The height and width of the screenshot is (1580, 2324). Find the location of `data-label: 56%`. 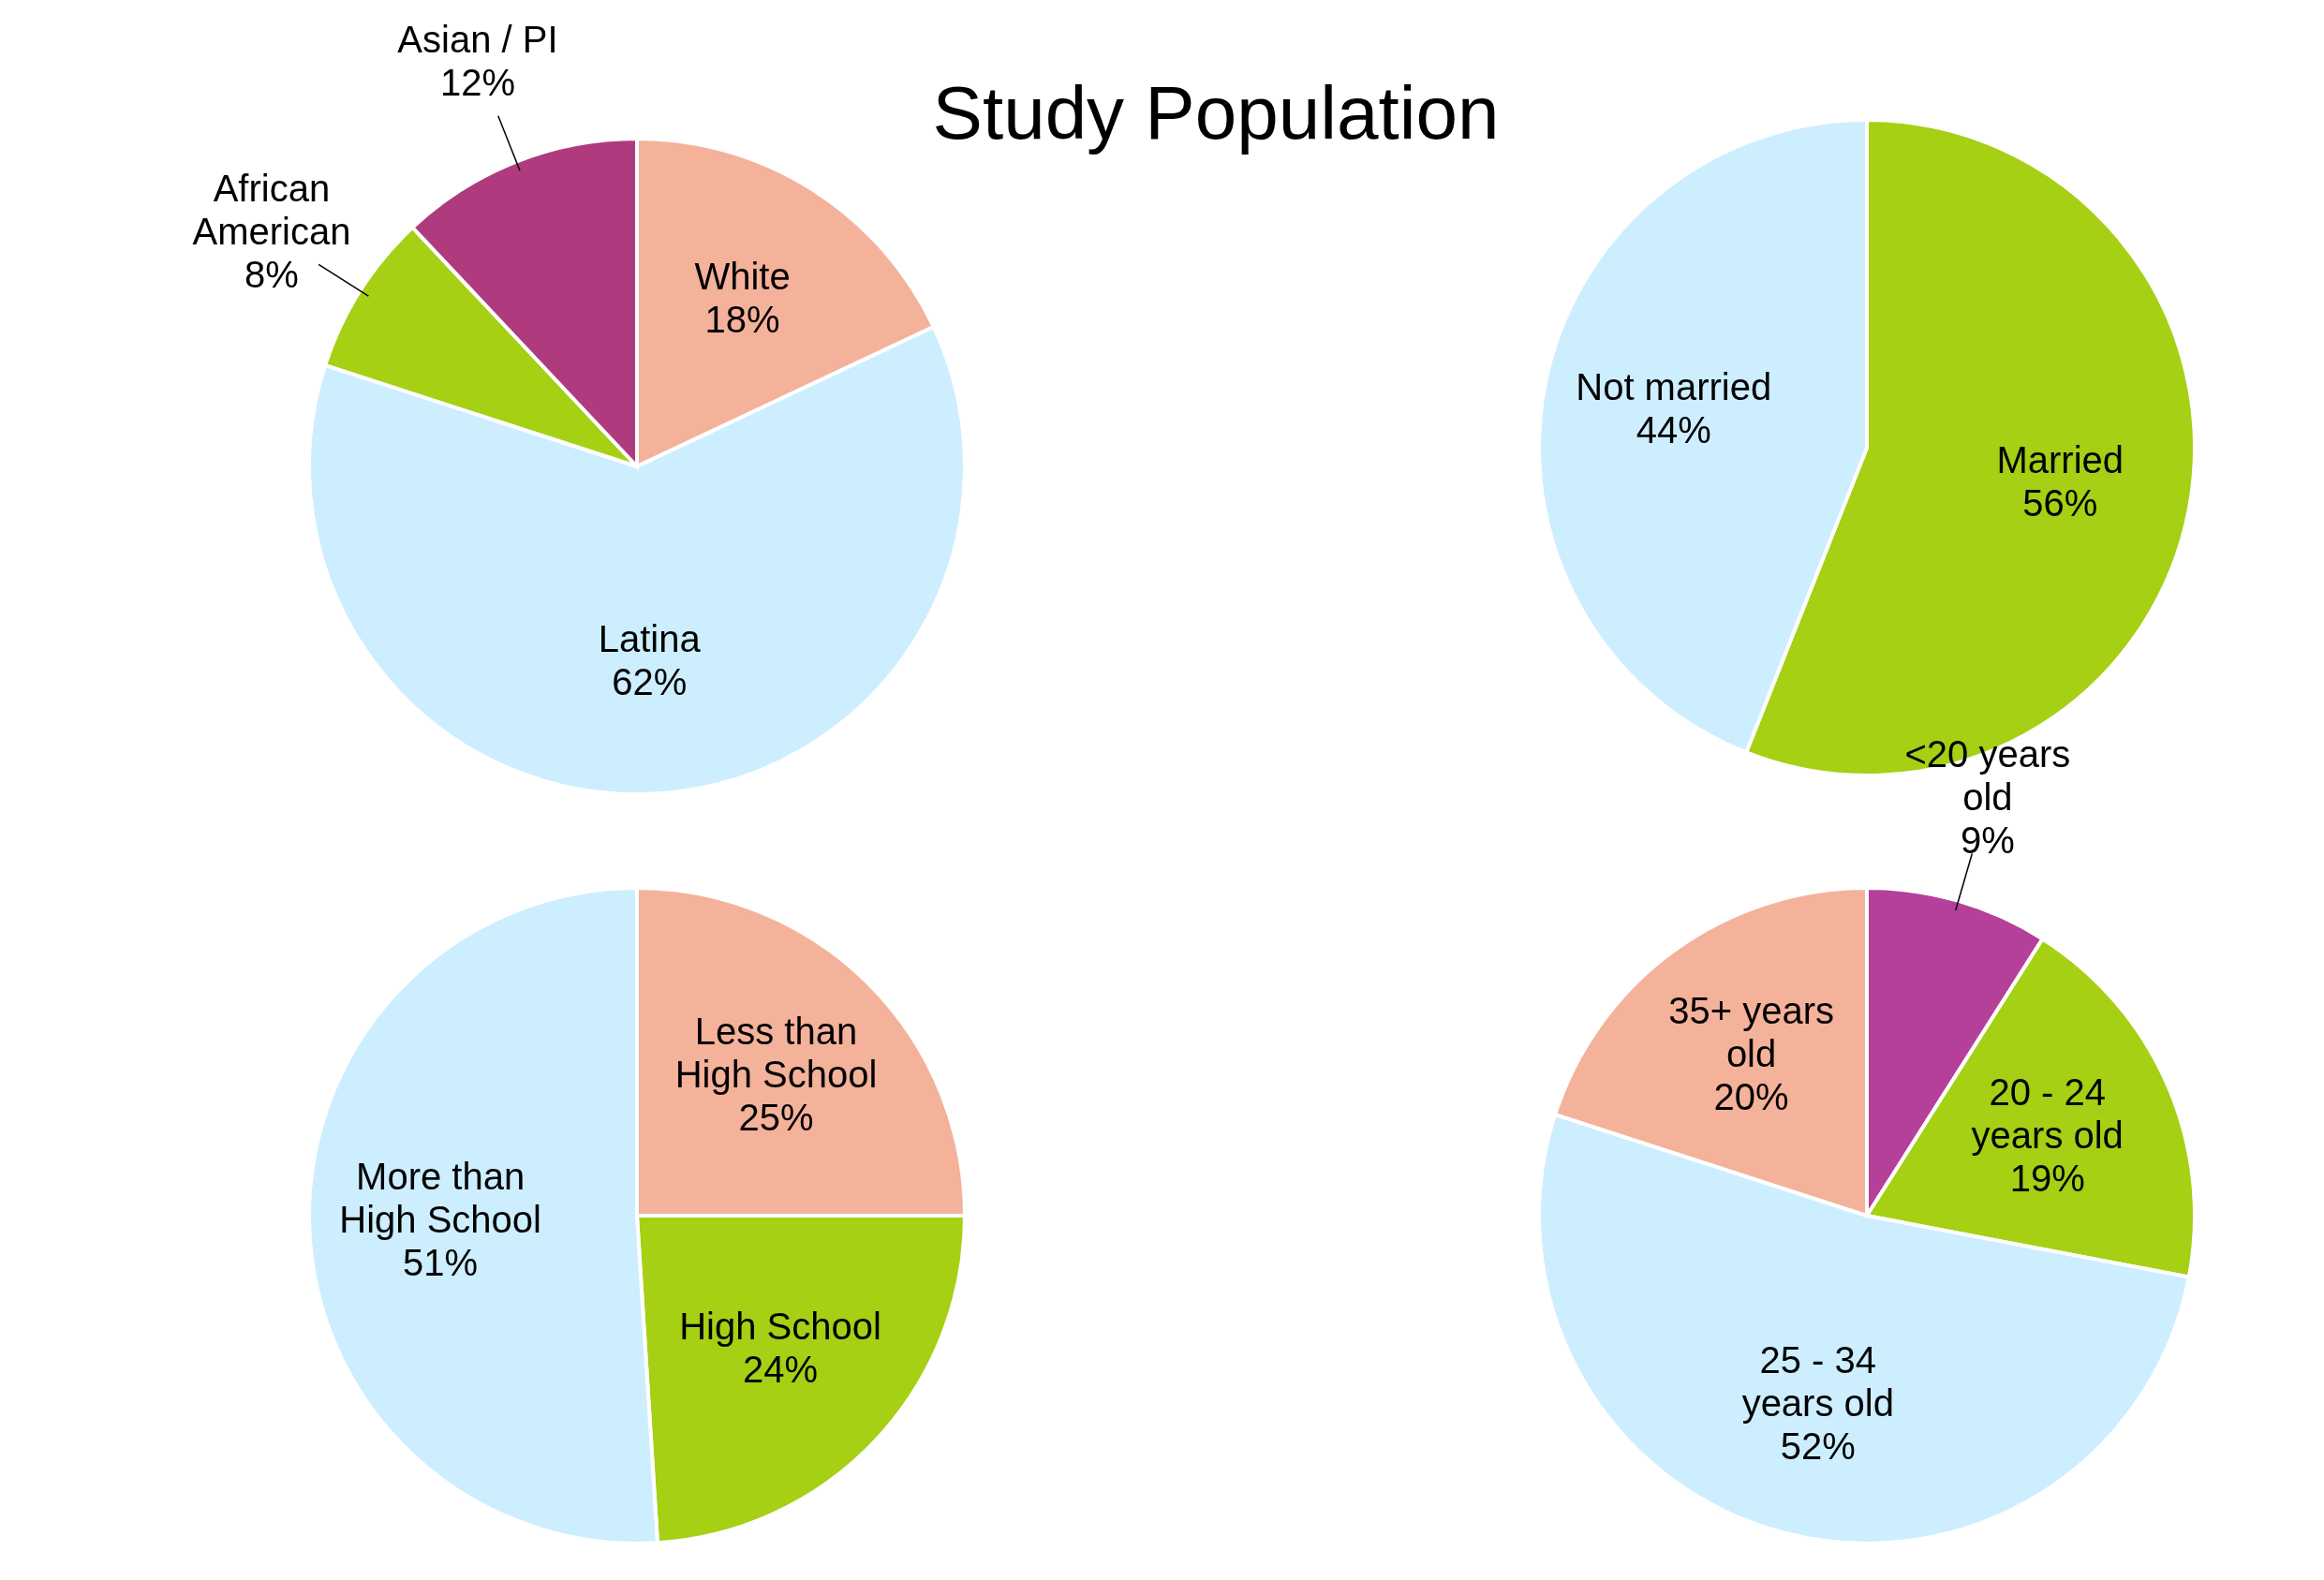

data-label: 56% is located at coordinates (2060, 503).